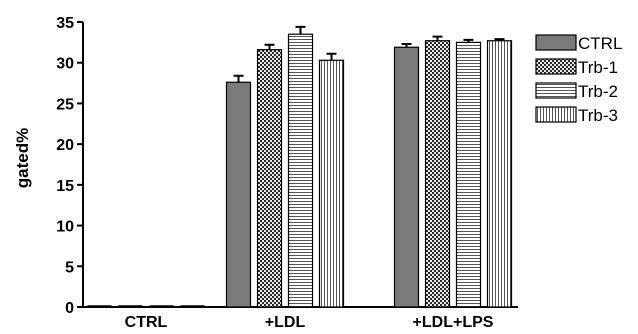 This screenshot has height=334, width=638. Describe the element at coordinates (598, 67) in the screenshot. I see `legend-label: Trb-1` at that location.